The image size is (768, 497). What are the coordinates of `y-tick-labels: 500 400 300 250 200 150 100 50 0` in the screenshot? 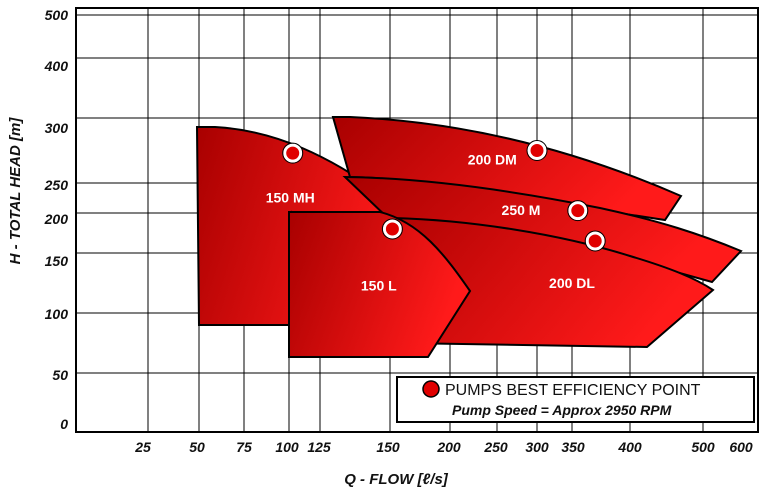 It's located at (56, 219).